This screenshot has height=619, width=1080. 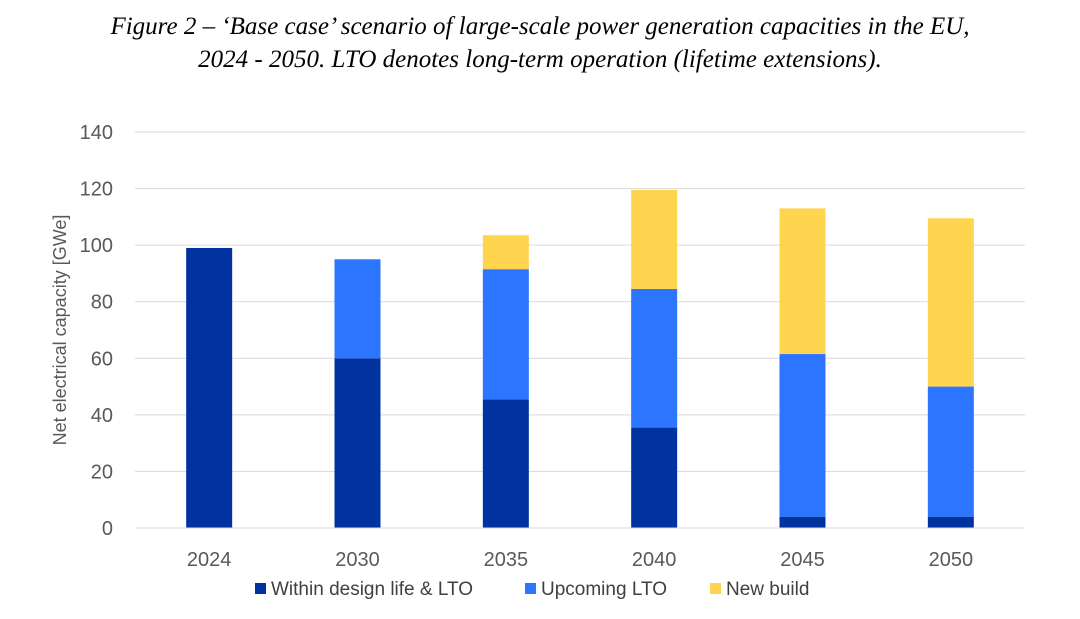 I want to click on bar-stack-2035, so click(x=505, y=381).